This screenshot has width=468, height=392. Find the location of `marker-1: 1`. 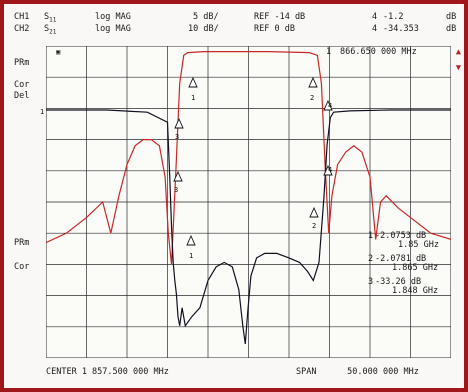

marker-1: 1 is located at coordinates (193, 89).